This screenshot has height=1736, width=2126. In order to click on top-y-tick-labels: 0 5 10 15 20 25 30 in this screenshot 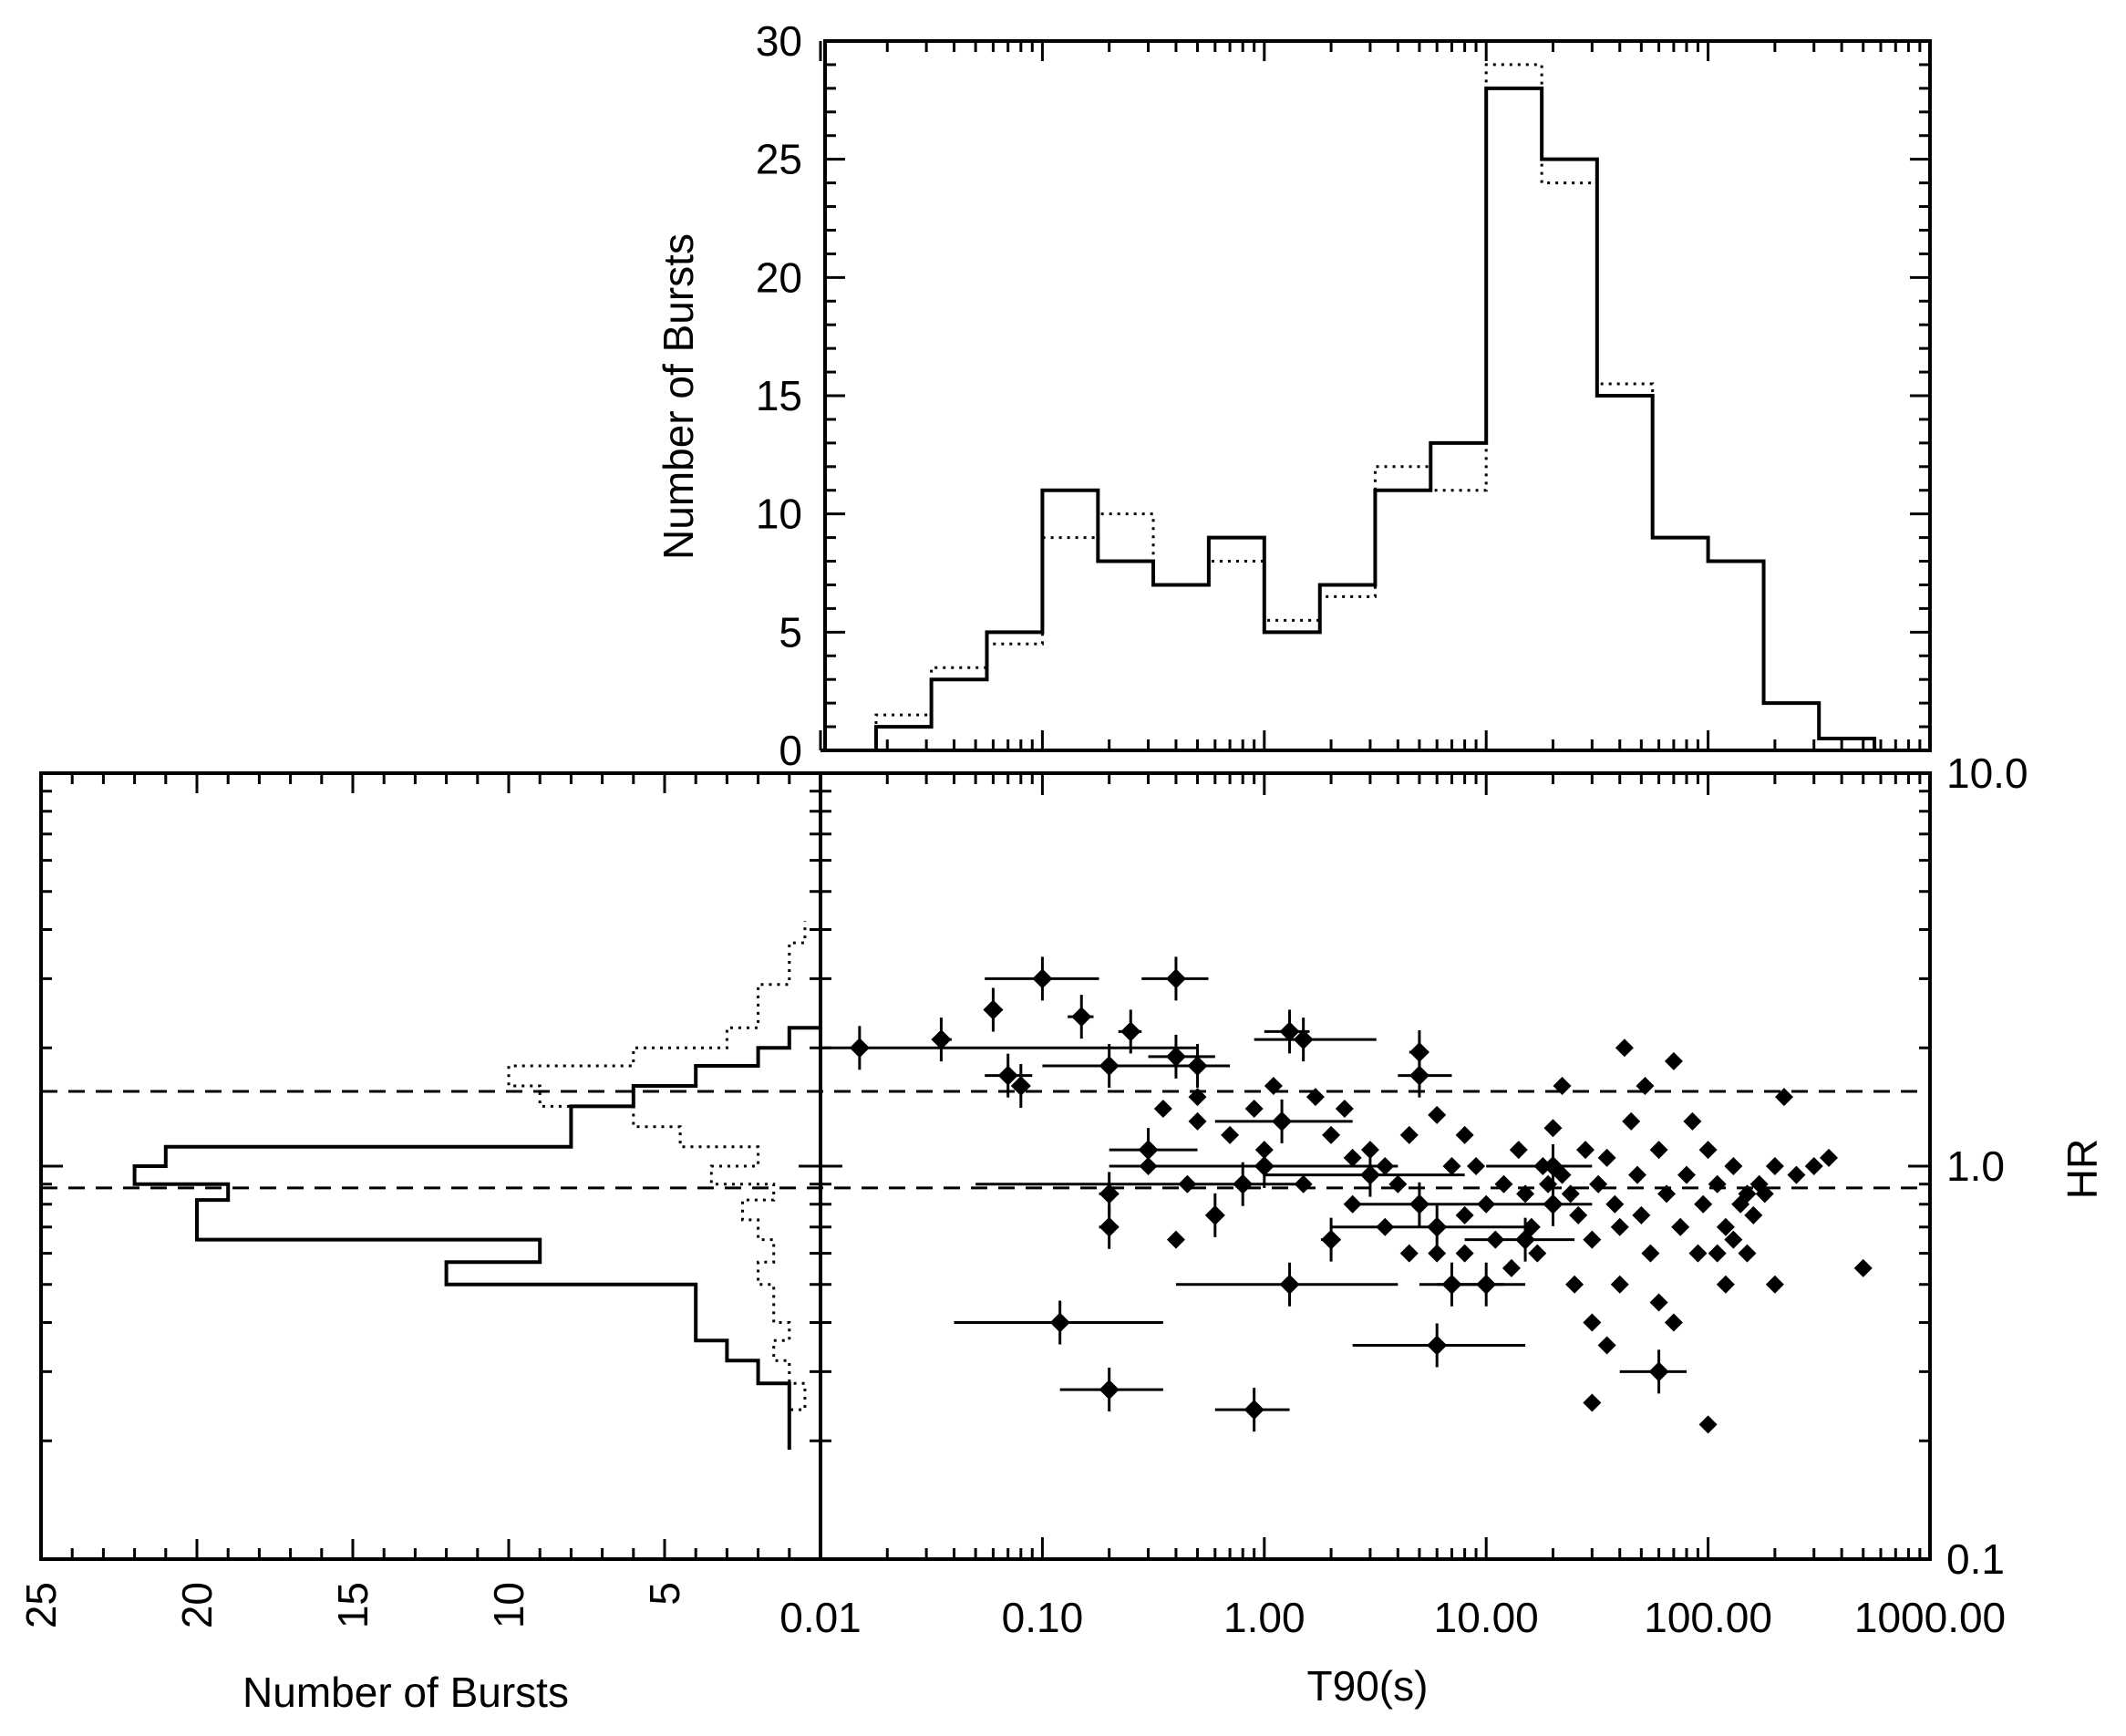, I will do `click(779, 395)`.